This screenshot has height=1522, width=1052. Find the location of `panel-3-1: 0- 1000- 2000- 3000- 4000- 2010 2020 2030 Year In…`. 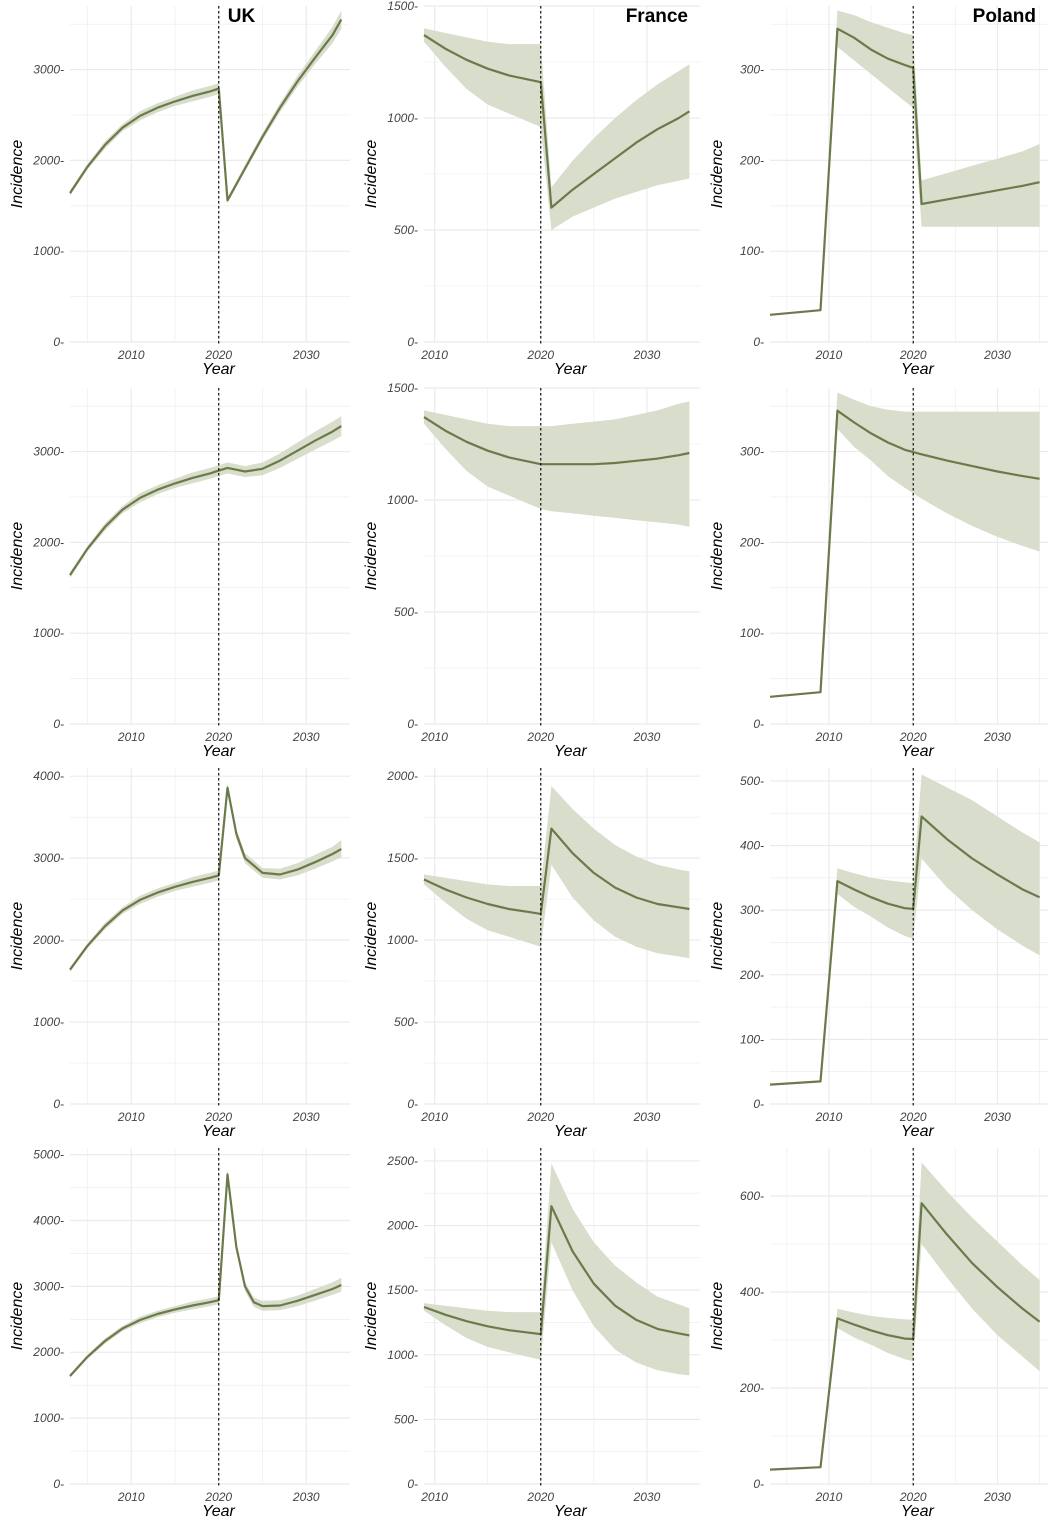

panel-3-1: 0- 1000- 2000- 3000- 4000- 2010 2020 2030 Year In… is located at coordinates (179, 954).